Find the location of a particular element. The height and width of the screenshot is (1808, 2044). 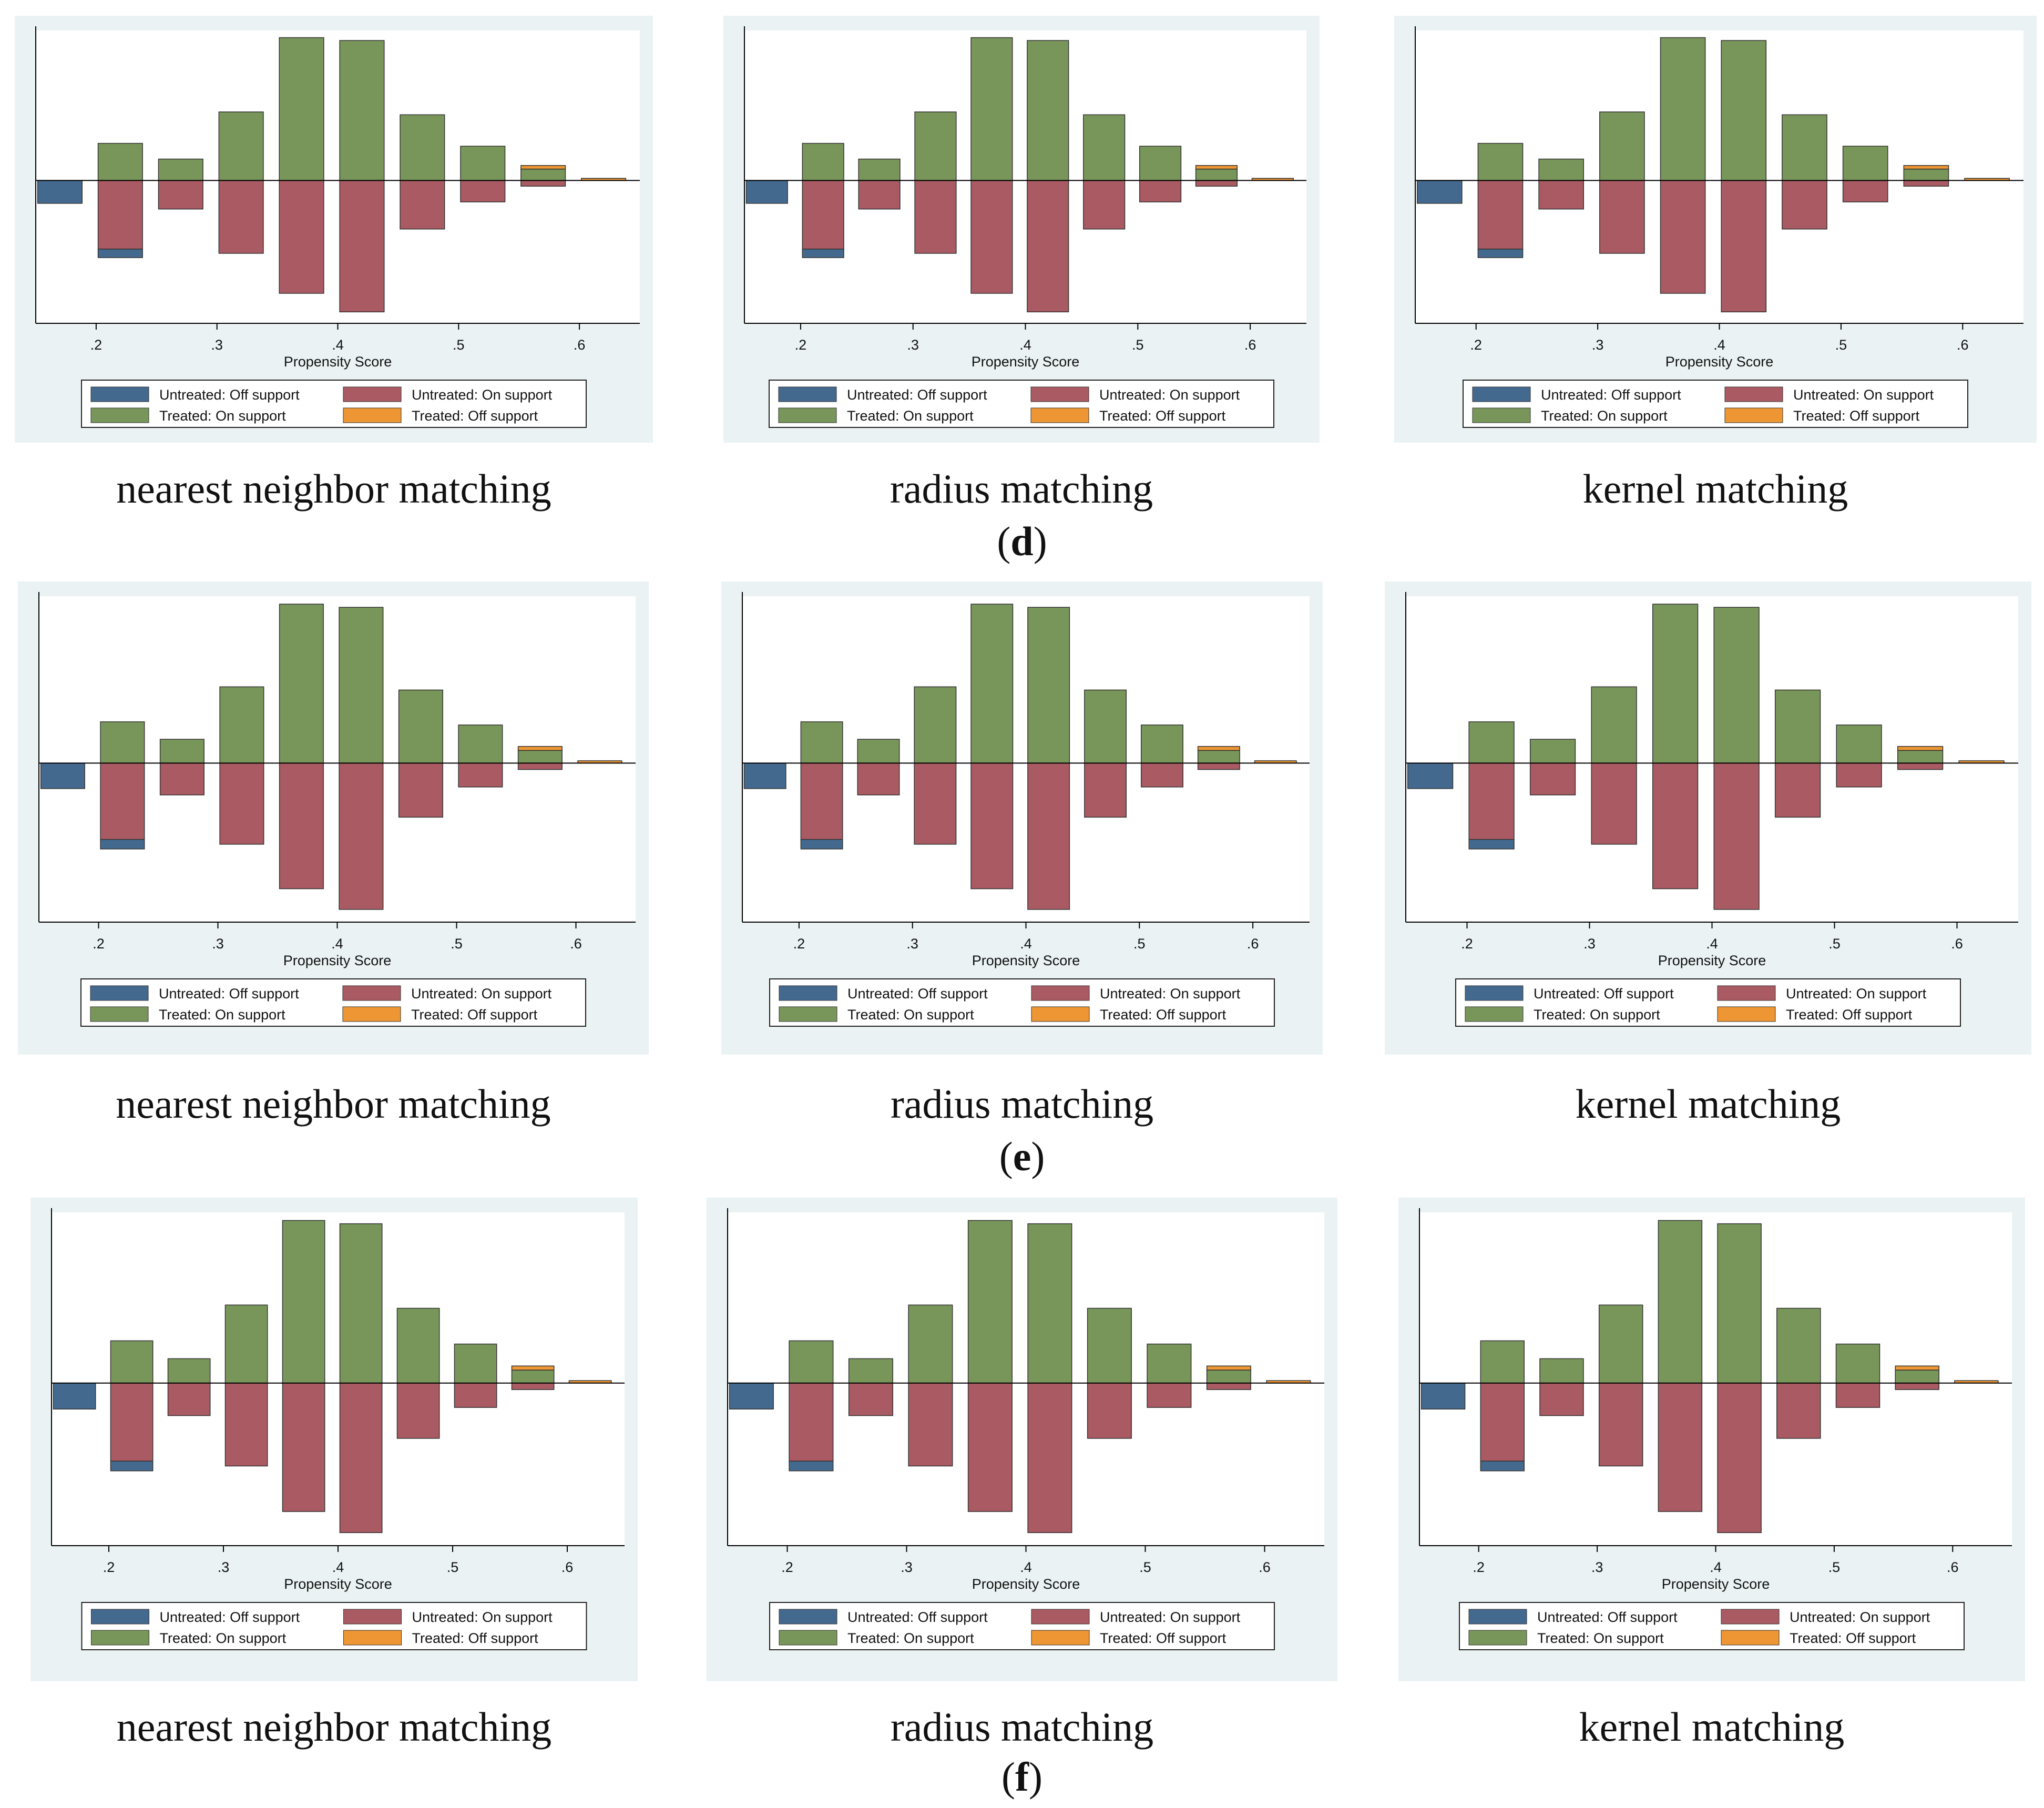

method-caption: radius matching is located at coordinates (1022, 1727).